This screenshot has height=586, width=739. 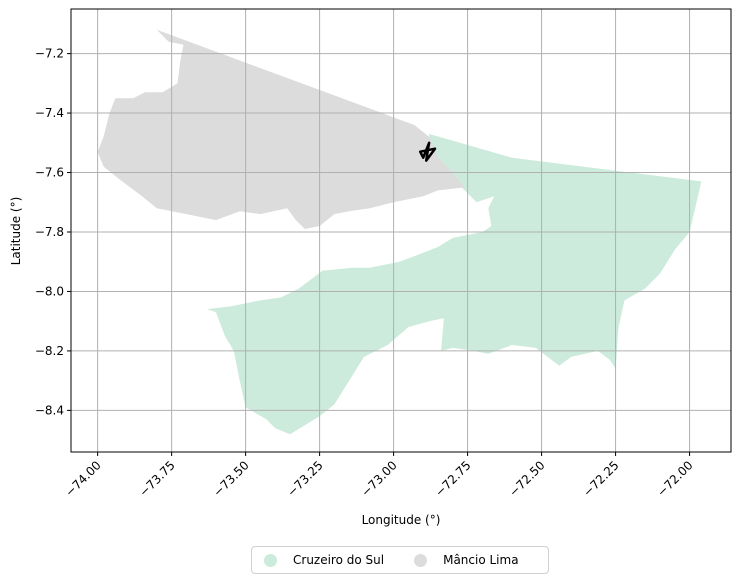 I want to click on y-tick-label: −8.2, so click(x=49, y=351).